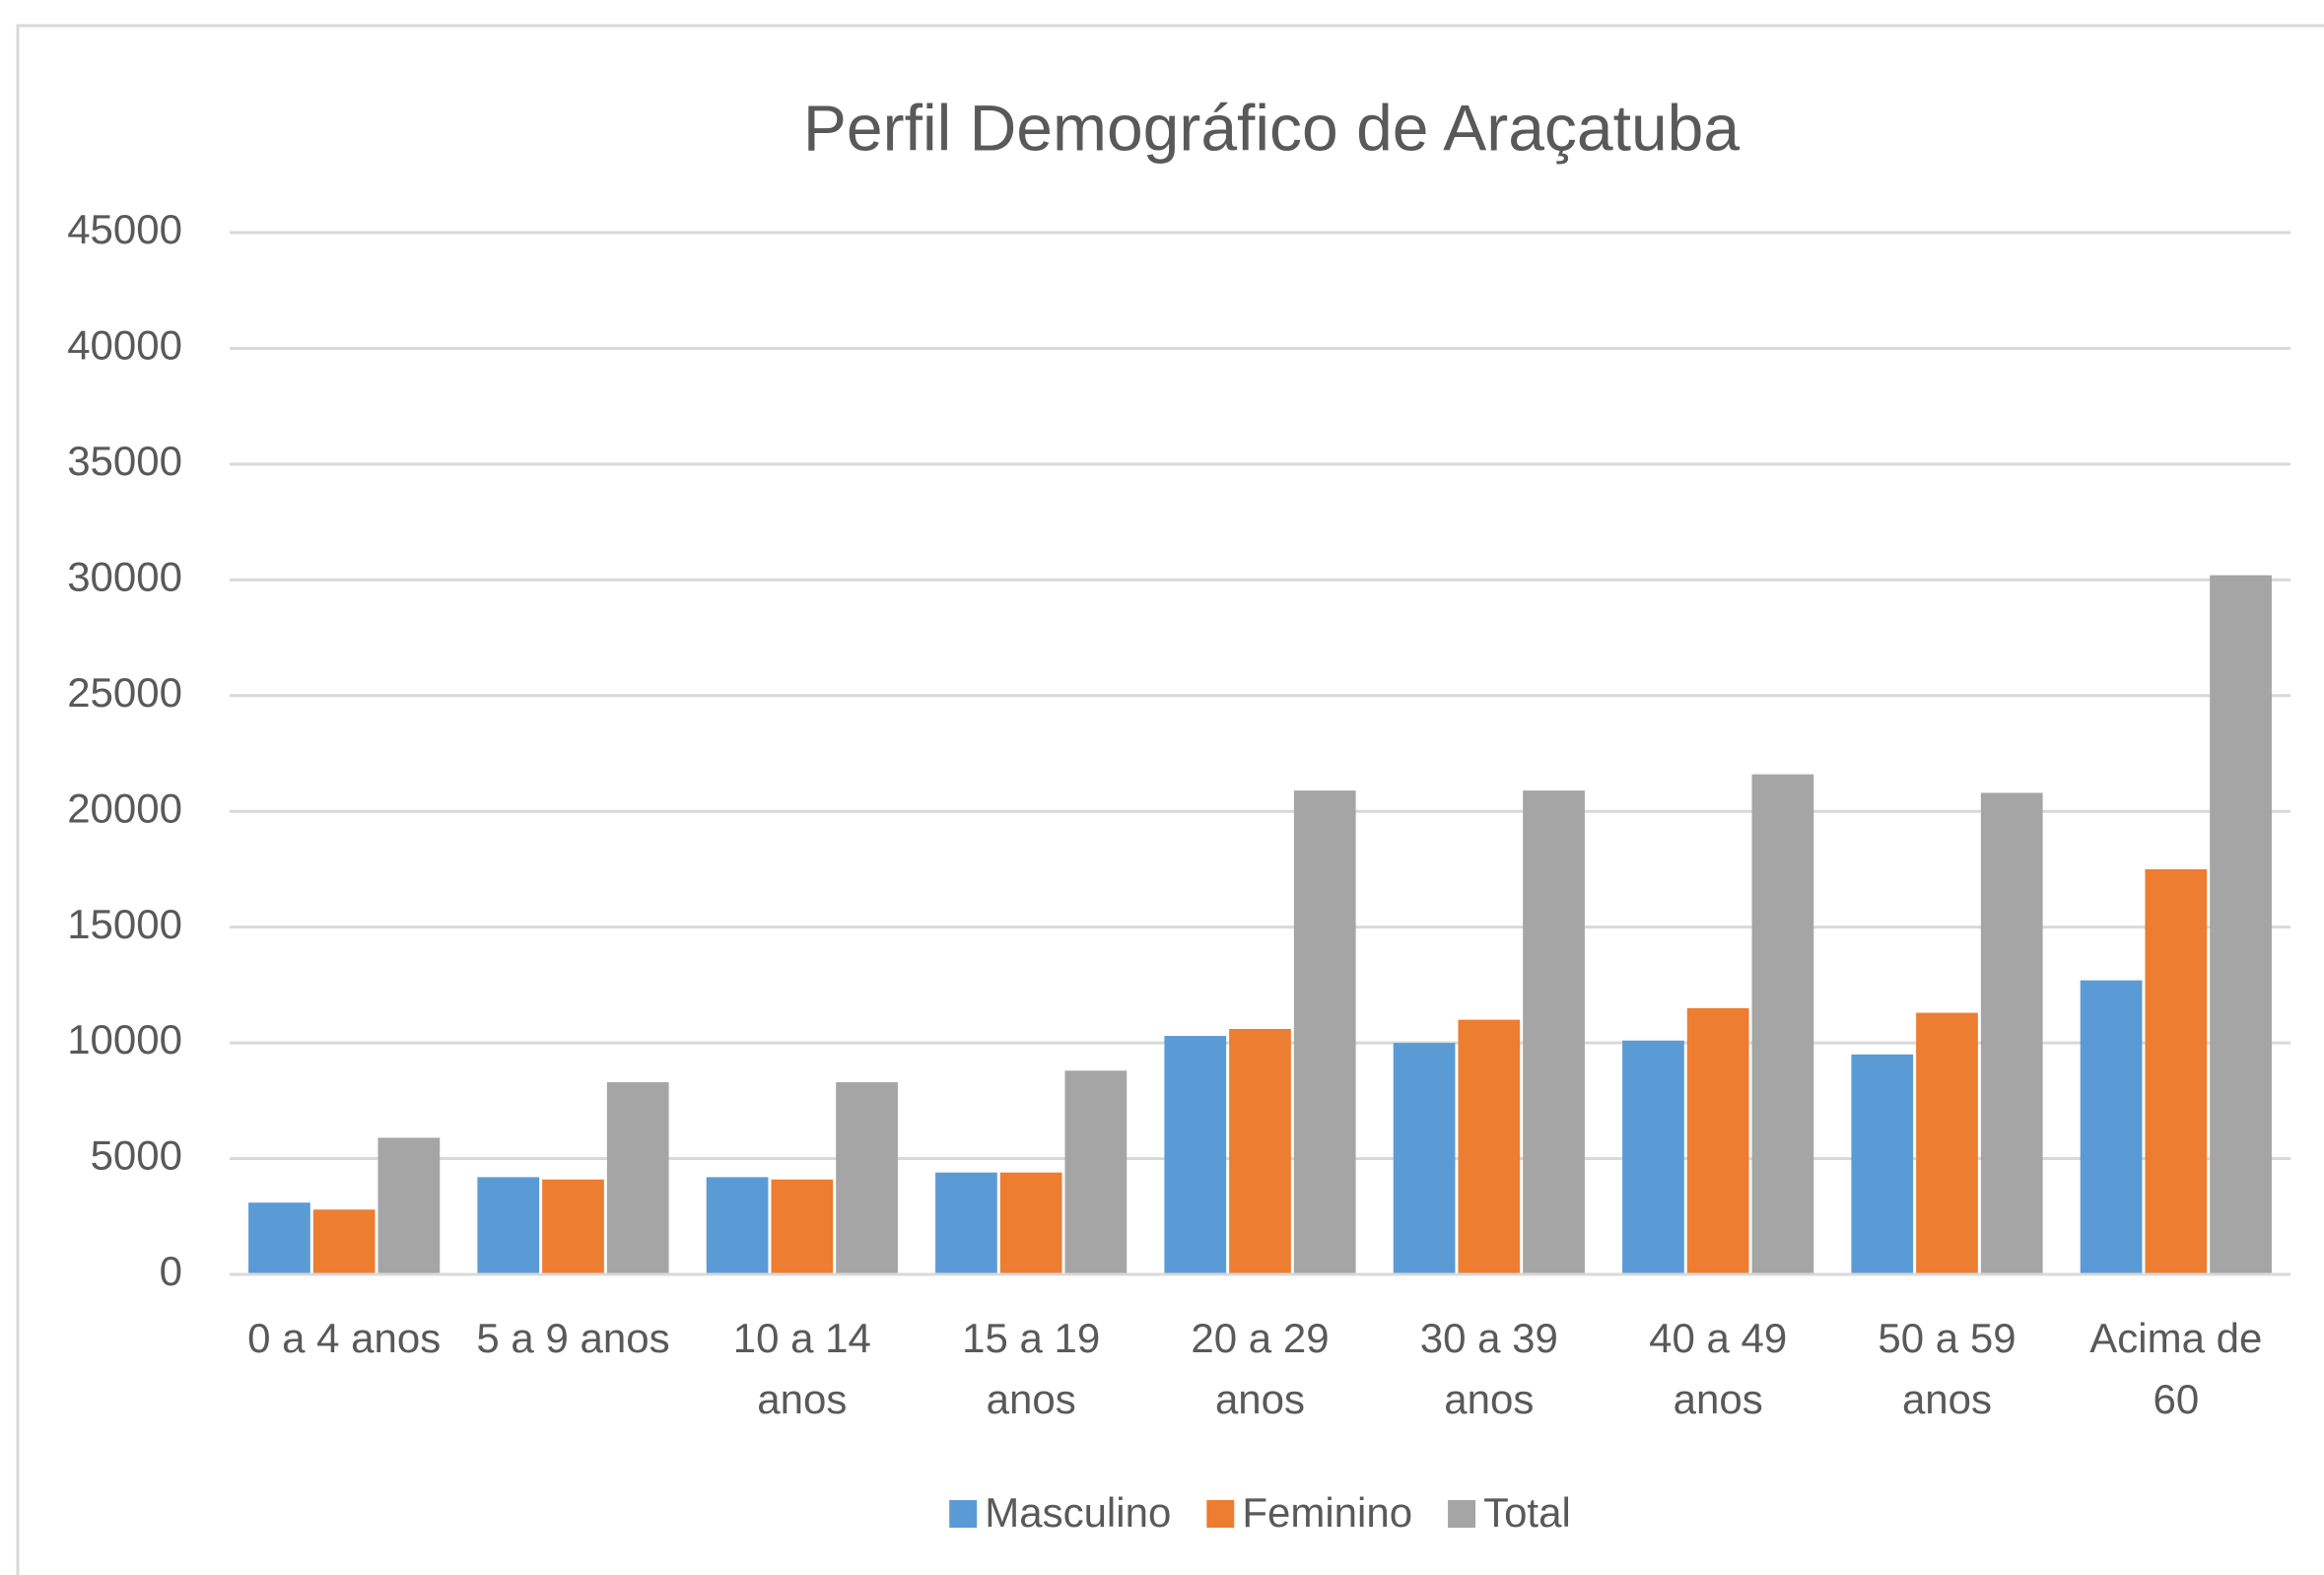  I want to click on y-tick-label: 5000, so click(136, 1155).